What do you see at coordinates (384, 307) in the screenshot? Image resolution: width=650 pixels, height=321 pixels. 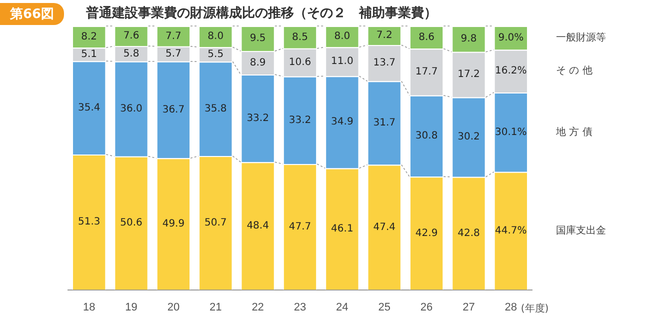 I see `x-tick-label: 25` at bounding box center [384, 307].